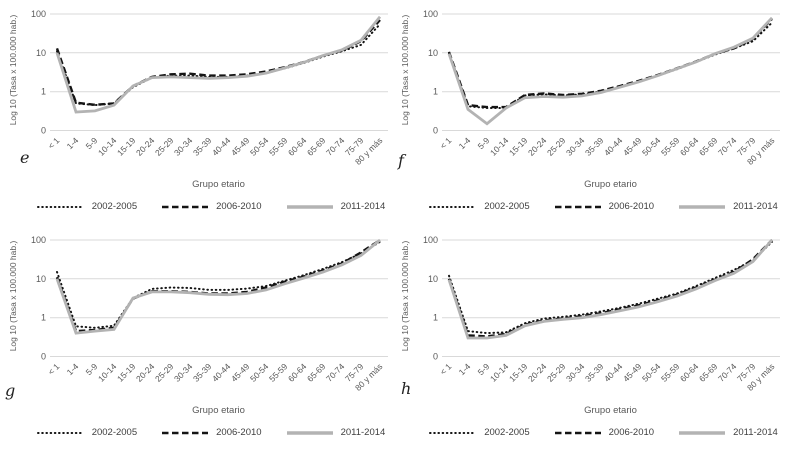  What do you see at coordinates (114, 206) in the screenshot?
I see `legend-label: 2002-2005` at bounding box center [114, 206].